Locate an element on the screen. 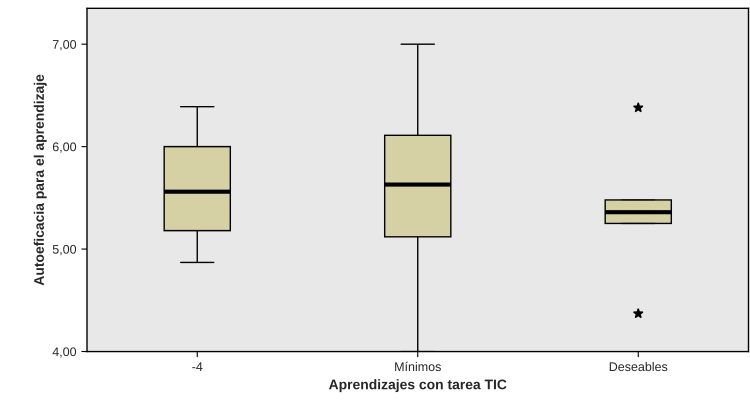 This screenshot has height=416, width=750. y-tick-label: 6,00 is located at coordinates (64, 147).